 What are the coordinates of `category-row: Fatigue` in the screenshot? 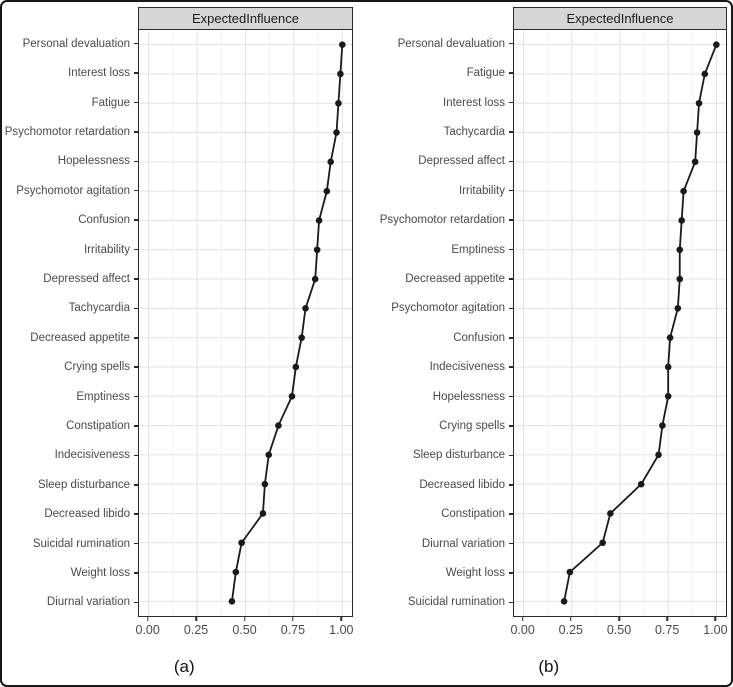 It's located at (433, 72).